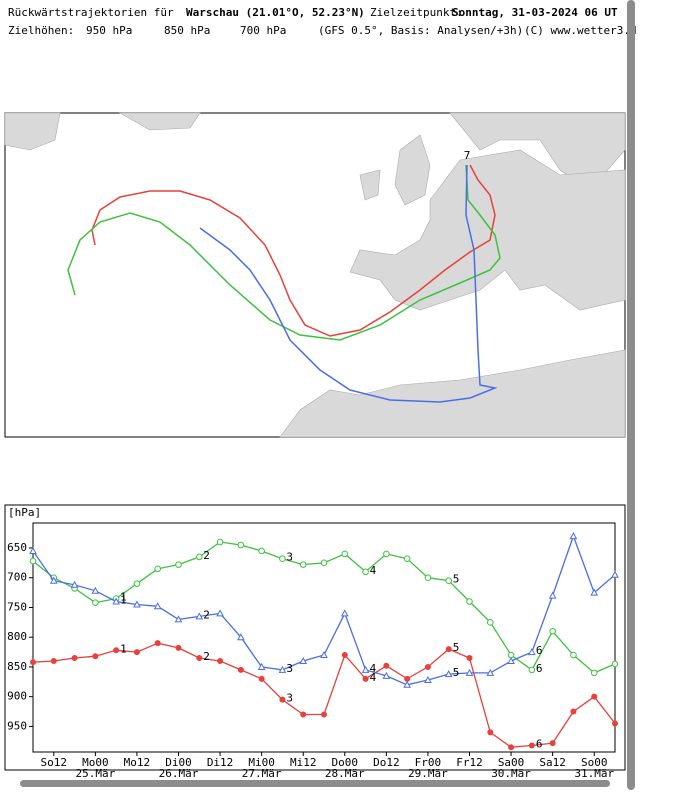 This screenshot has height=804, width=676. I want to click on place: Warschau (21.01°O, 52.23°N), so click(275, 12).